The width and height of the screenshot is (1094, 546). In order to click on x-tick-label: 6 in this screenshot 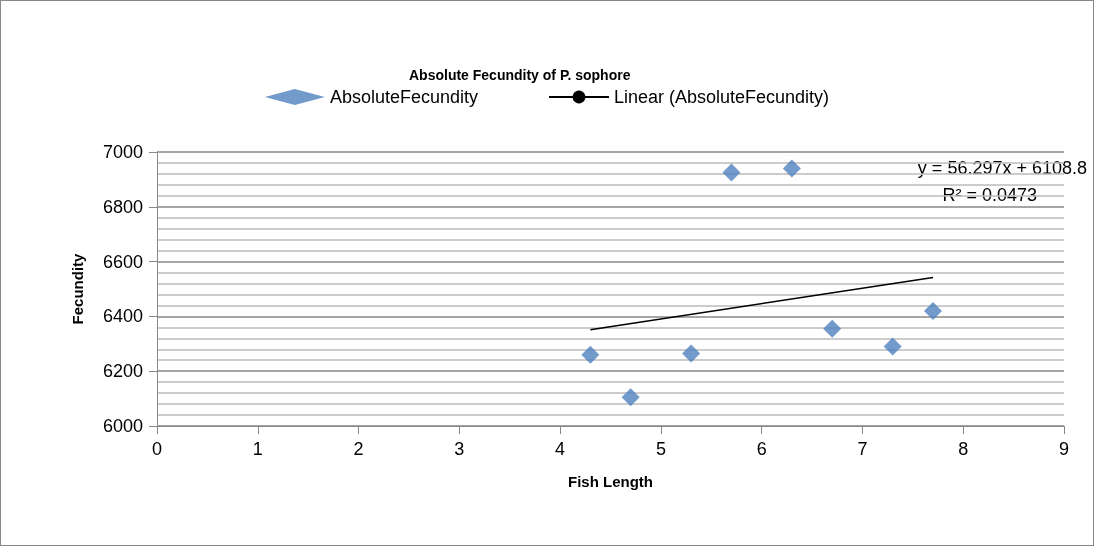, I will do `click(761, 449)`.